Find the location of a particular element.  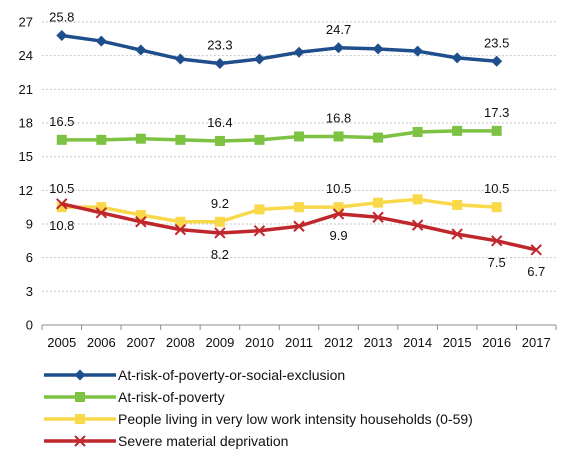

data-label: 9.9 is located at coordinates (338, 235).